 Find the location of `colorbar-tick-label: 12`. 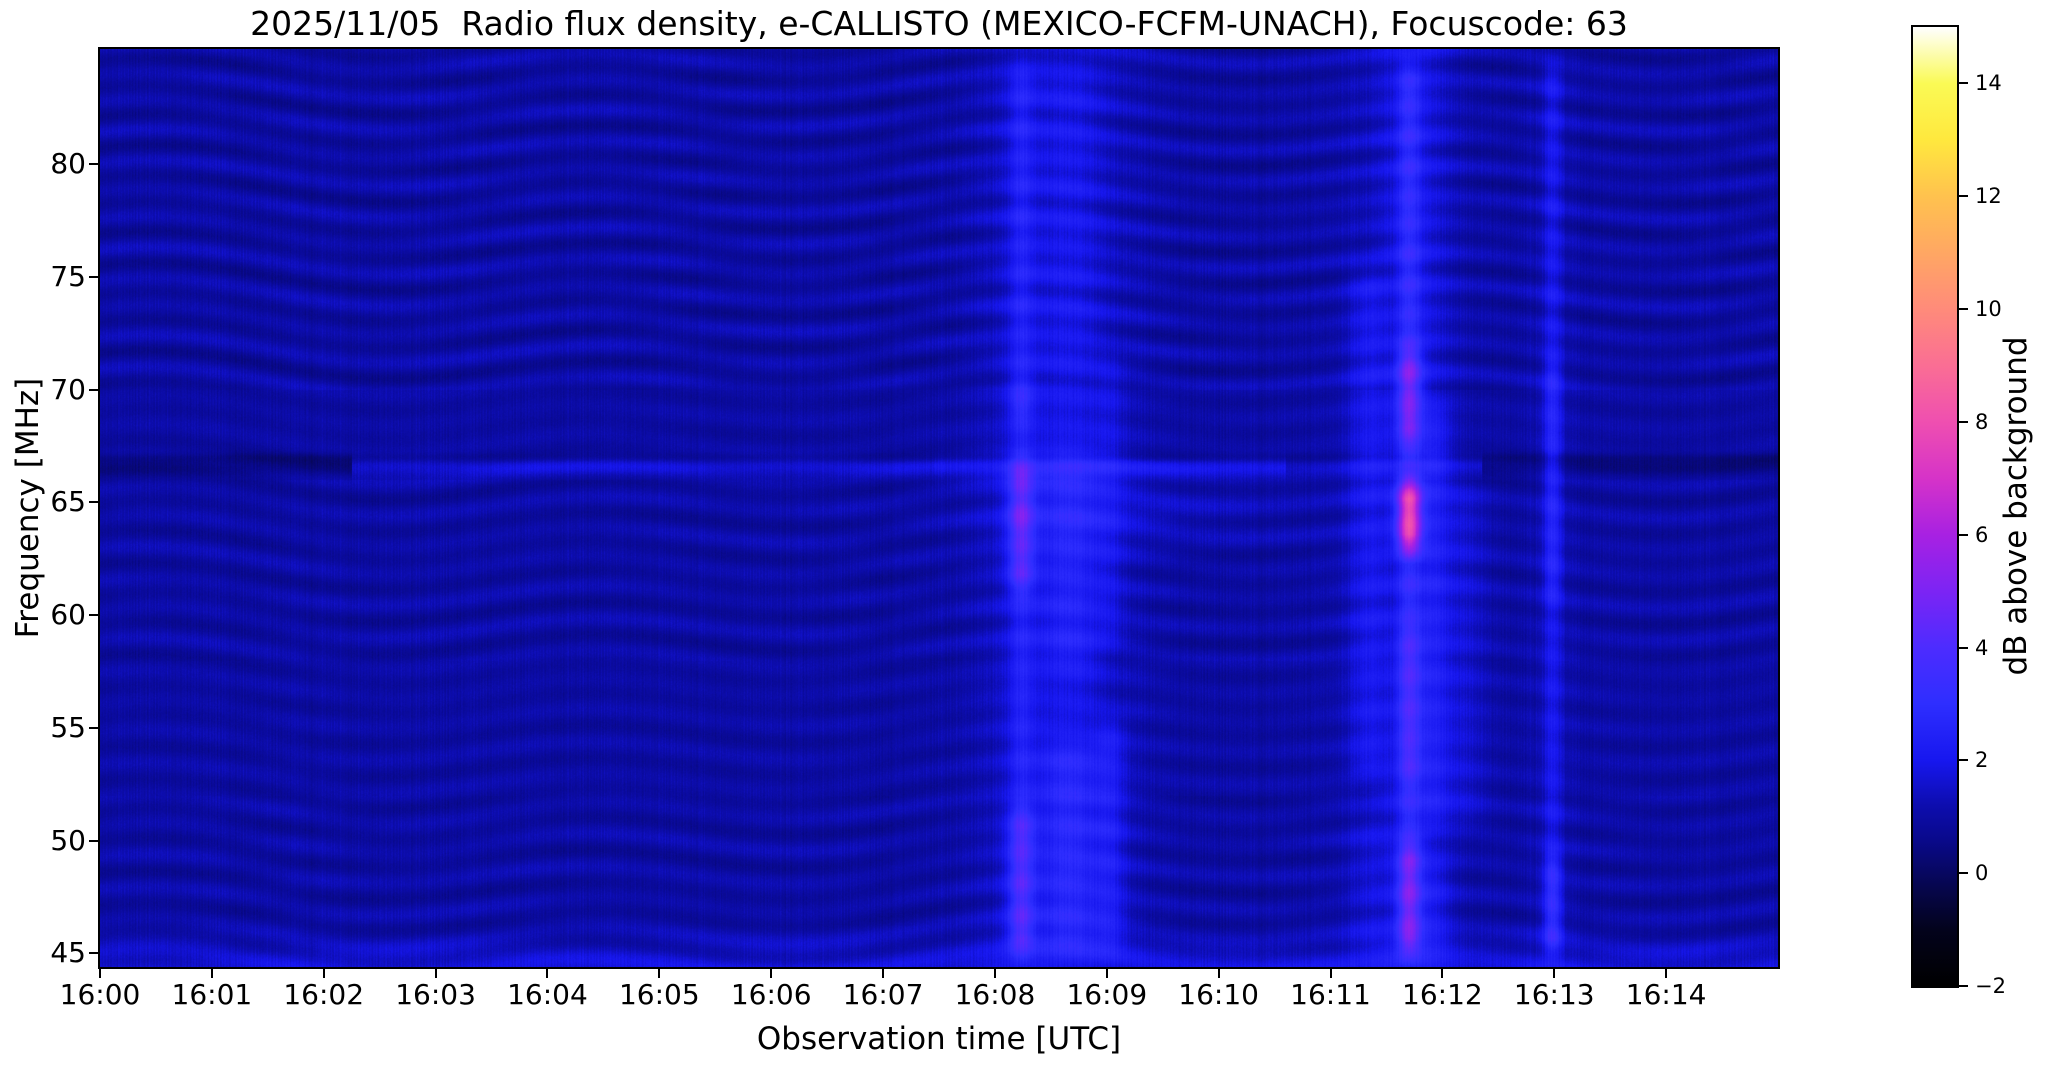

colorbar-tick-label: 12 is located at coordinates (1988, 196).